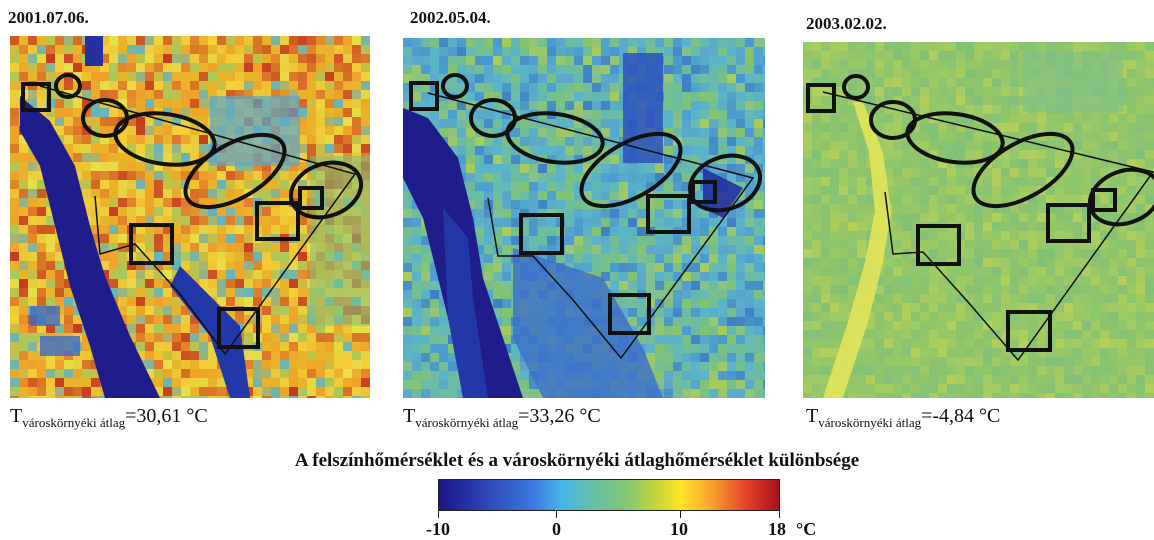  I want to click on tick-label-minus10: -10, so click(438, 529).